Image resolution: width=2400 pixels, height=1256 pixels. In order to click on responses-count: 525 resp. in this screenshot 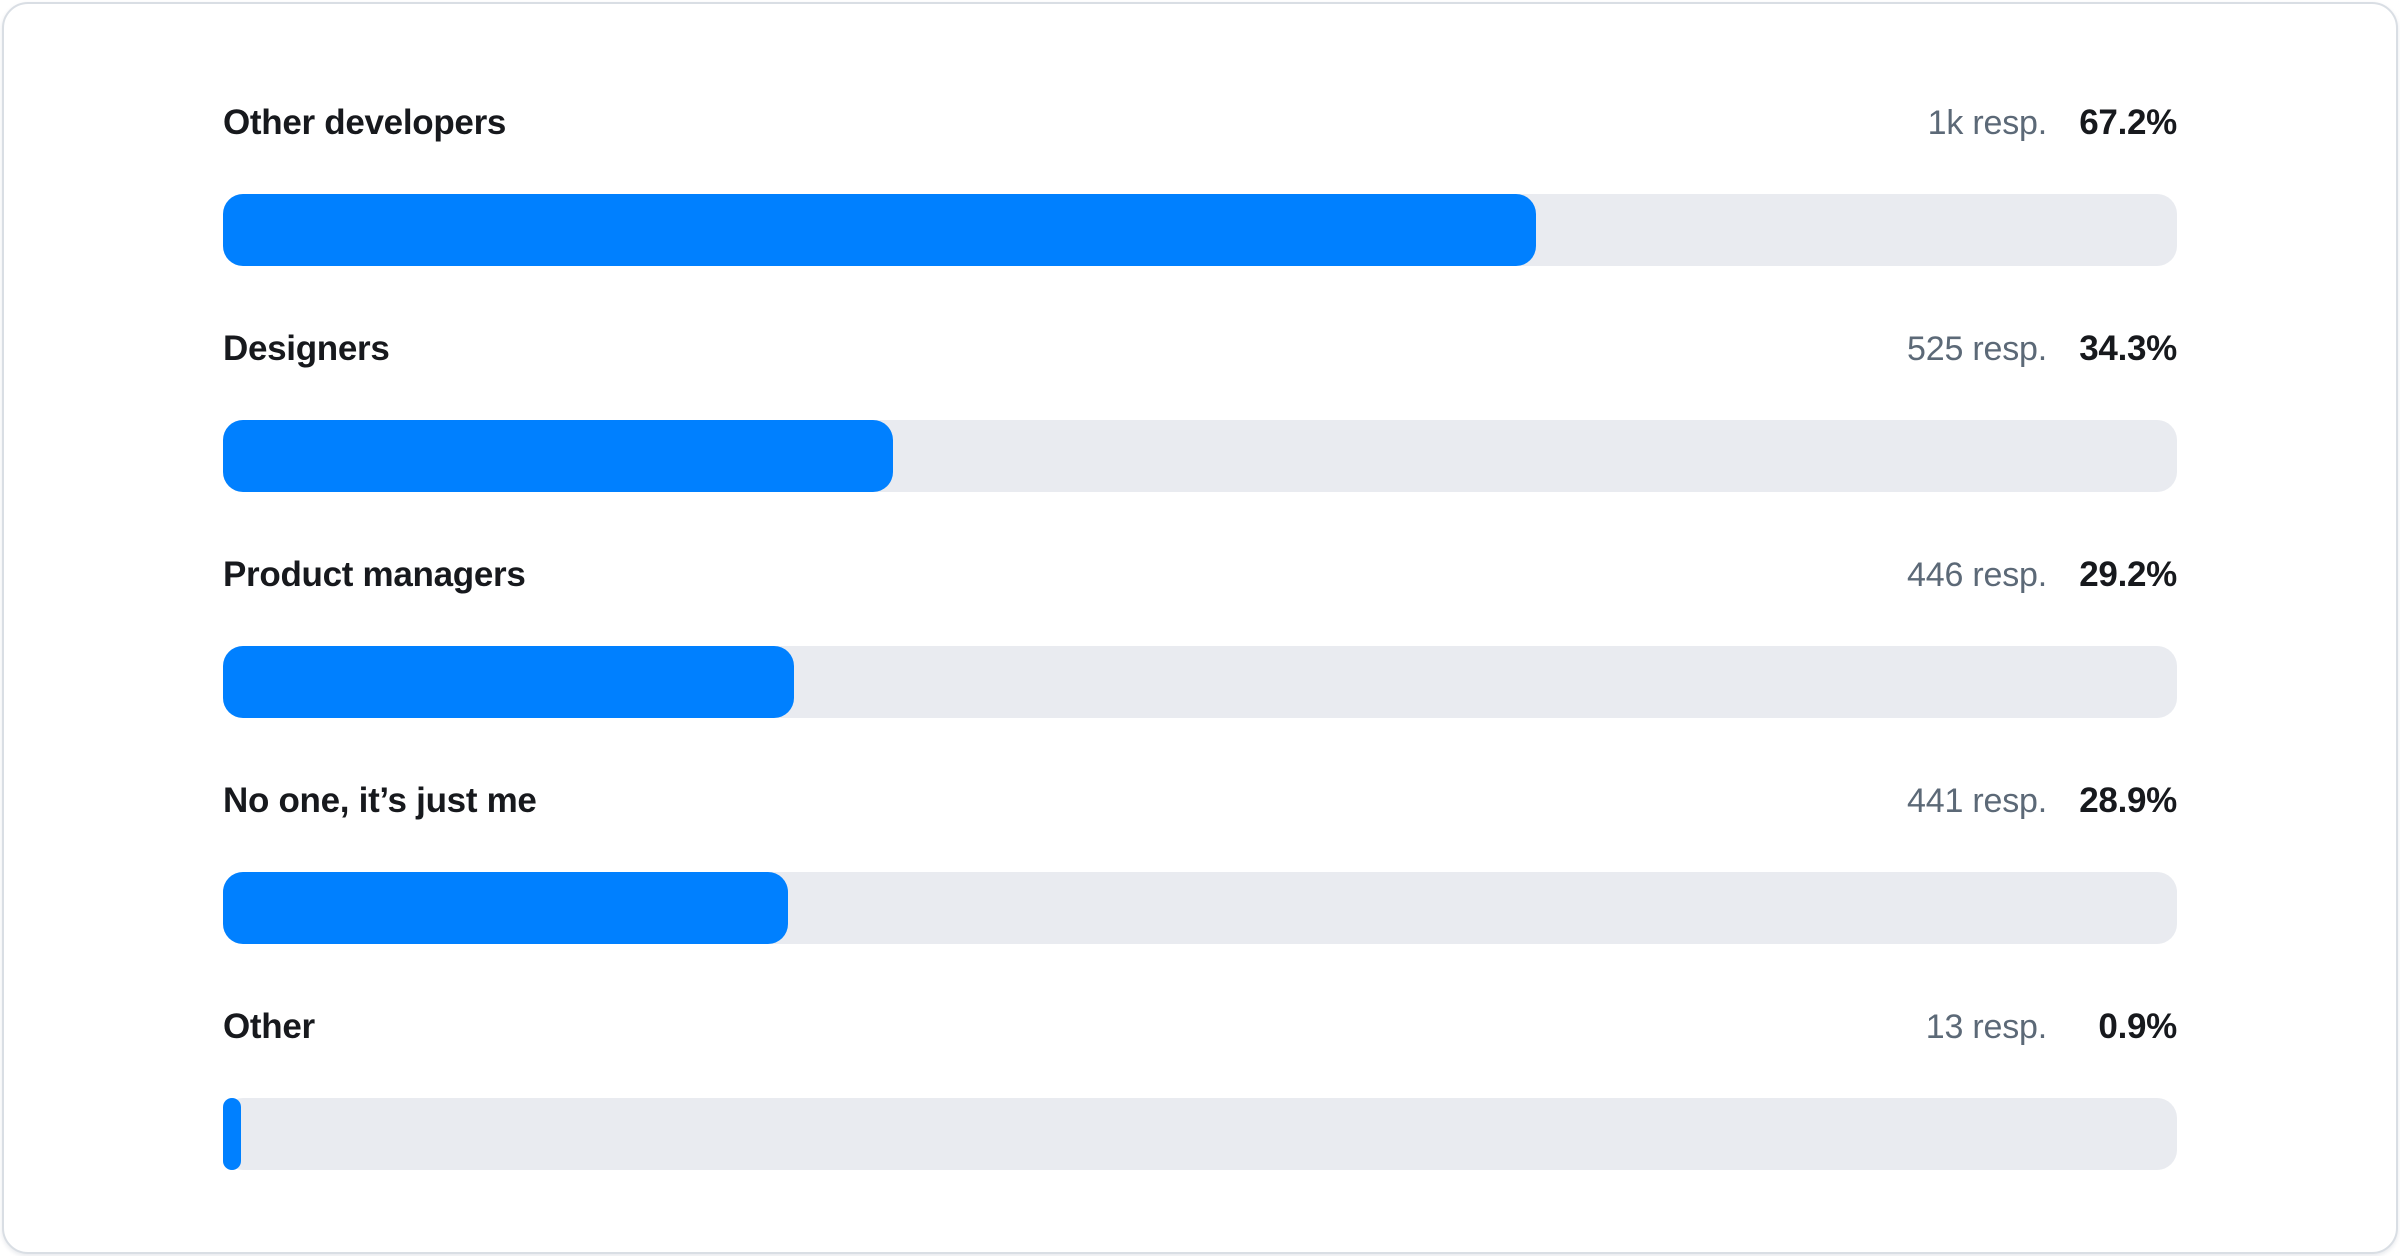, I will do `click(1977, 349)`.